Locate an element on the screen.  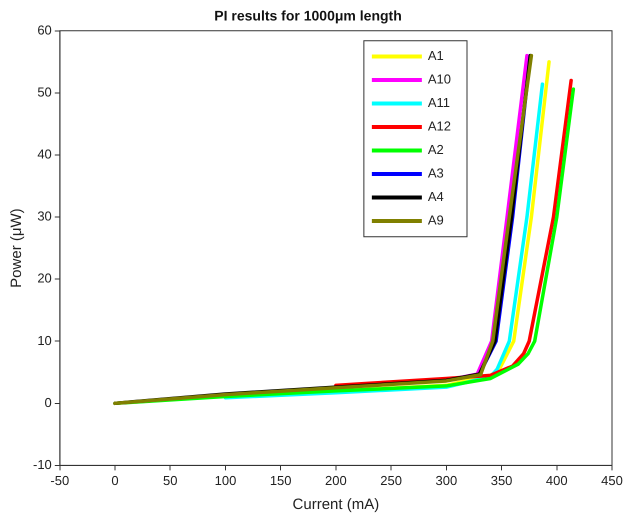
x-tick-label: 250 is located at coordinates (391, 480).